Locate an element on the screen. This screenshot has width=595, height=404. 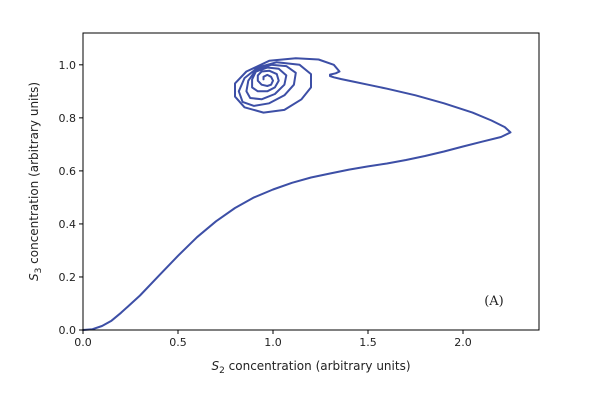
y-axis-label-main: S is located at coordinates (34, 277).